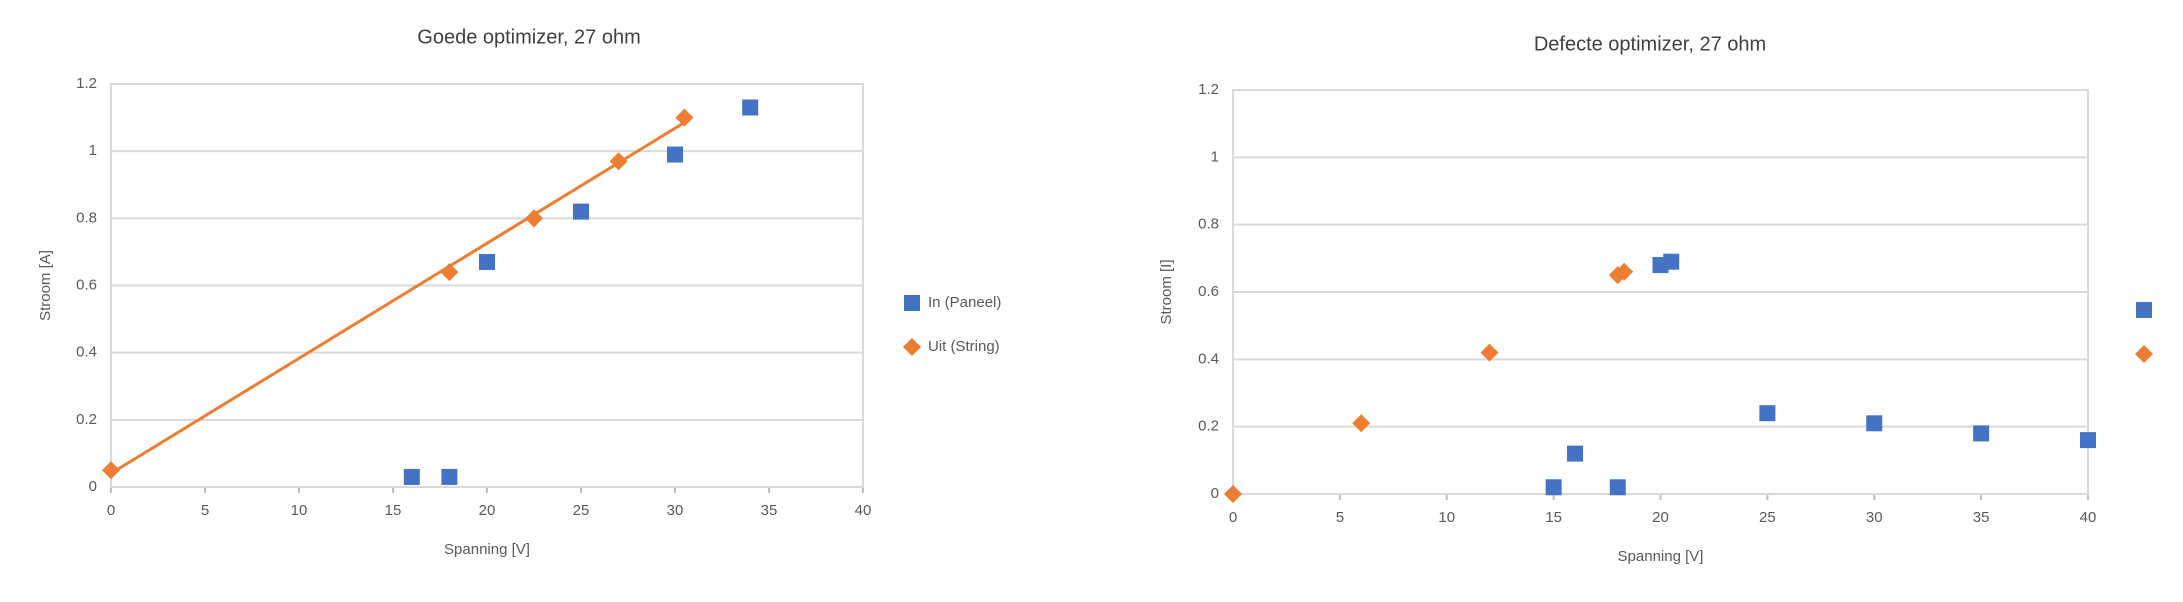 This screenshot has height=602, width=2183. Describe the element at coordinates (1650, 44) in the screenshot. I see `chart-title: Defecte optimizer, 27 ohm` at that location.